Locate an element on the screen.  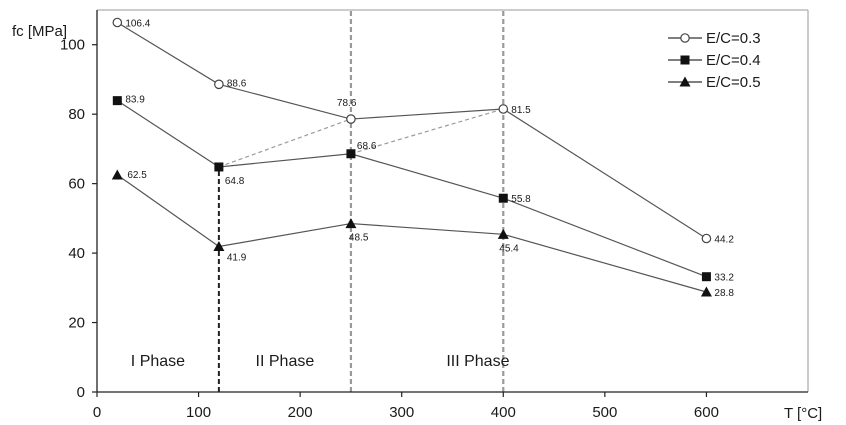
legend-entry: E/C=0.4 is located at coordinates (714, 60).